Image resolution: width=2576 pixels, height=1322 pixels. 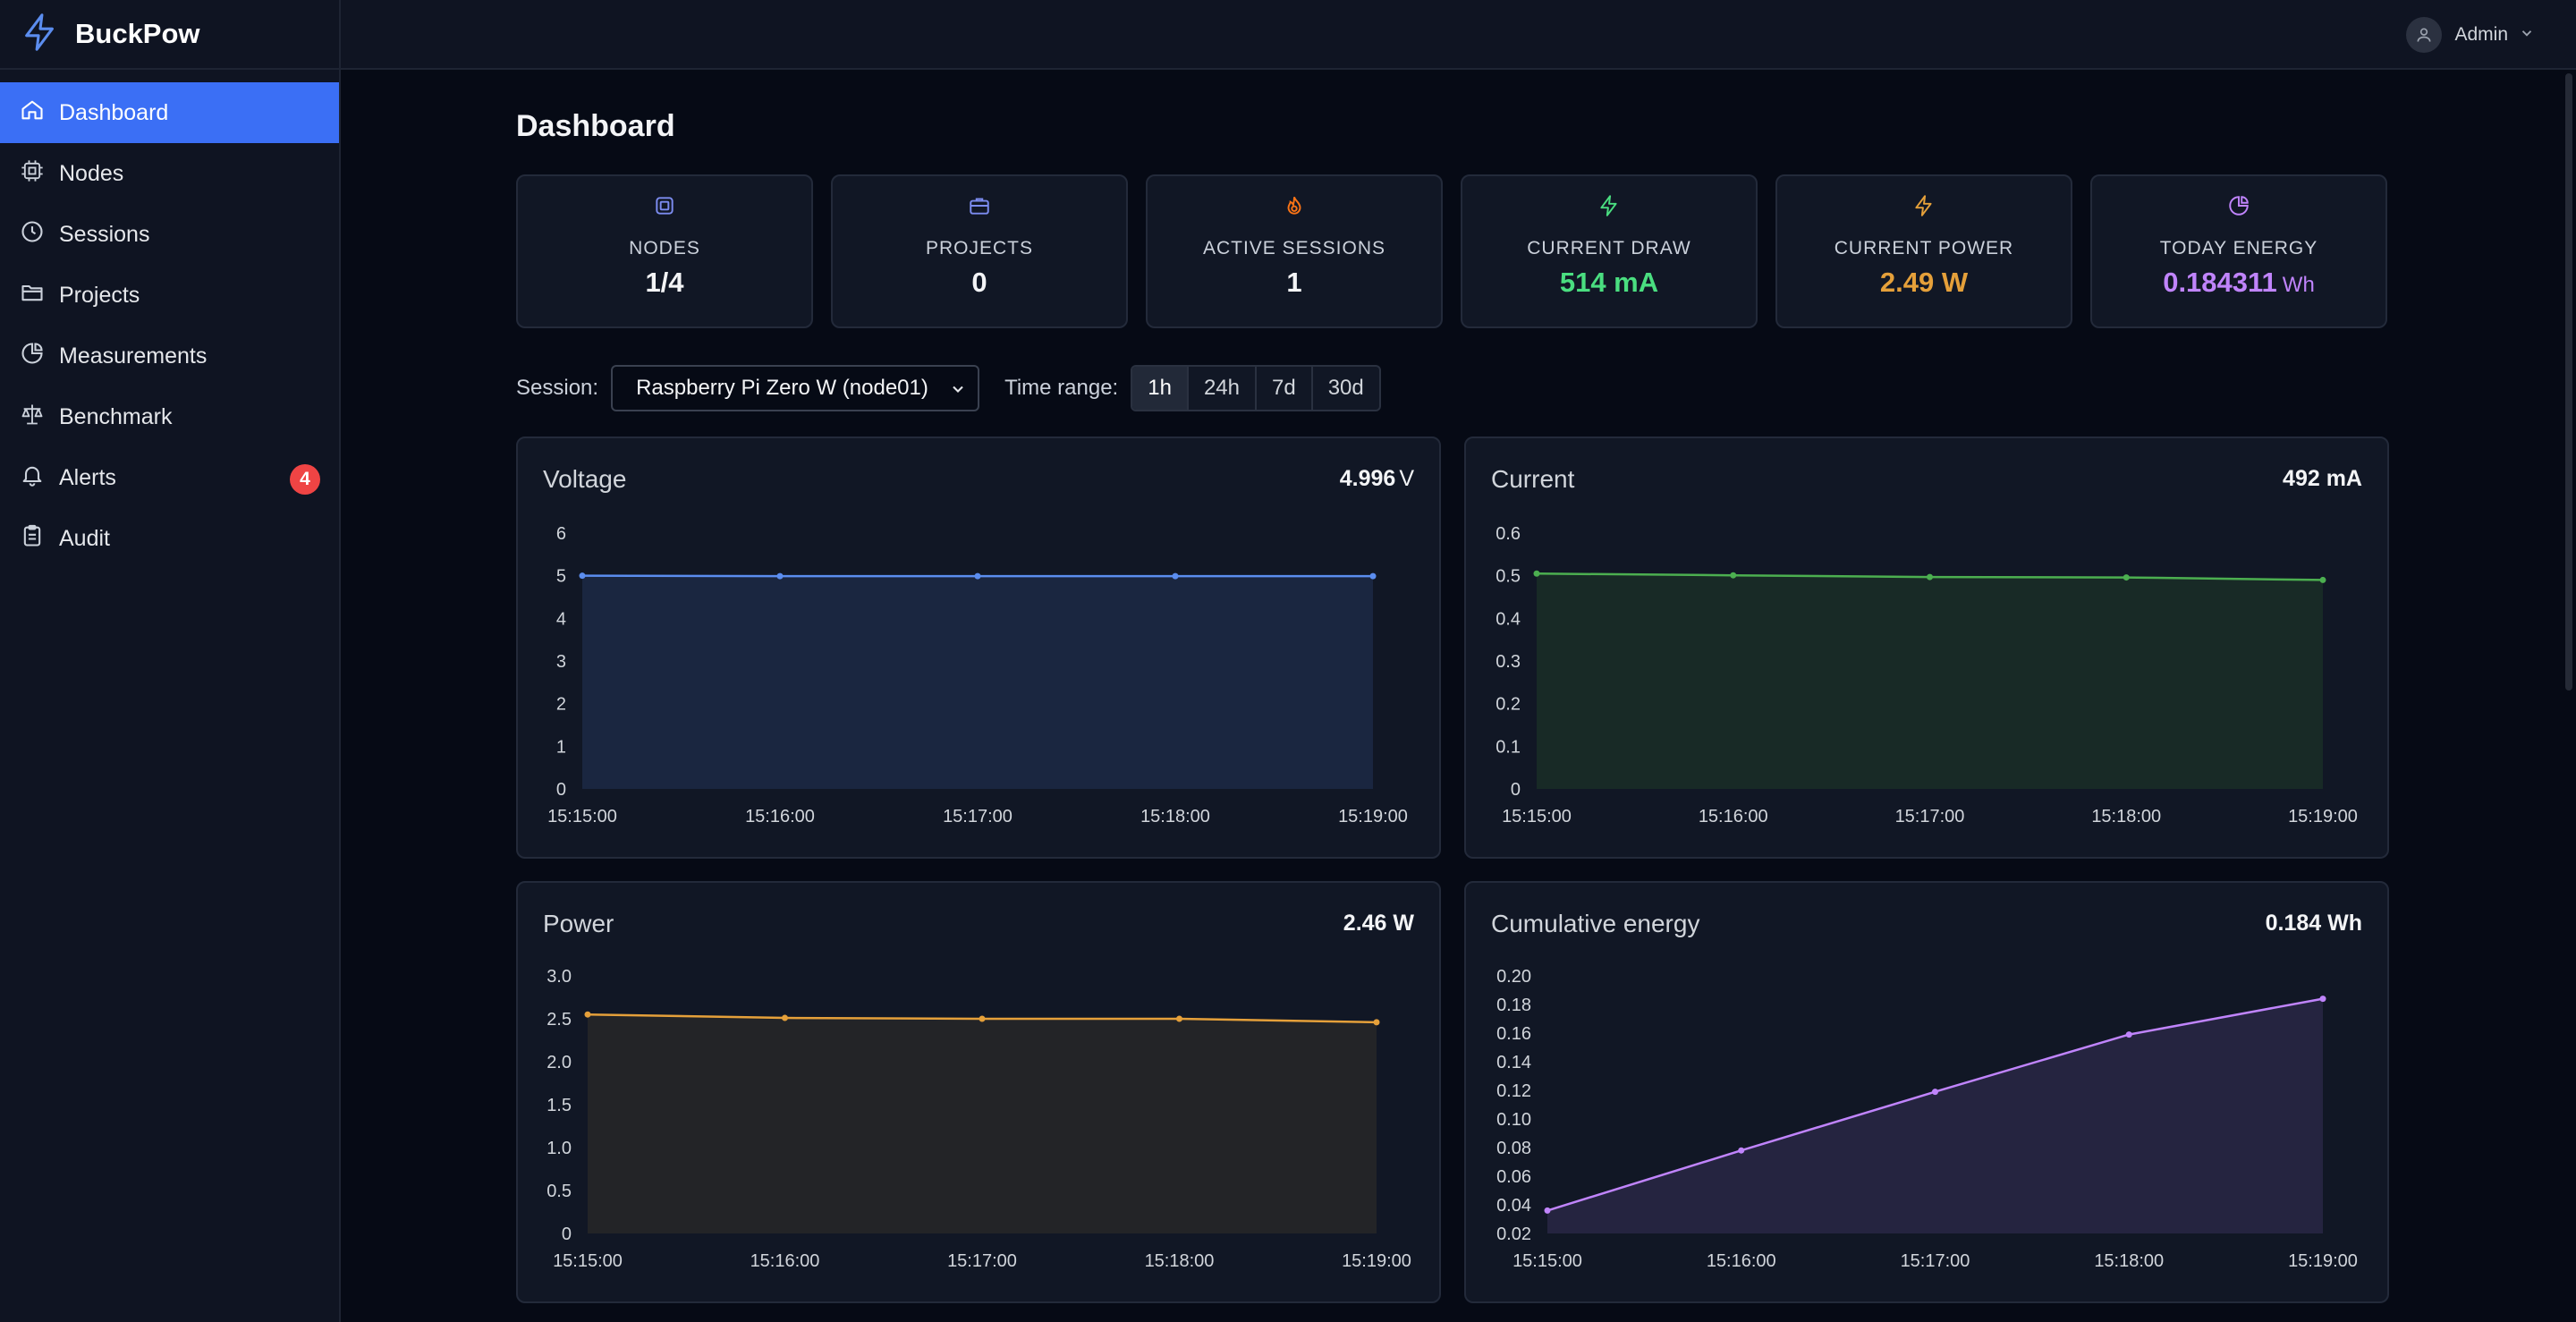 I want to click on user-menu: Admin, so click(x=2470, y=35).